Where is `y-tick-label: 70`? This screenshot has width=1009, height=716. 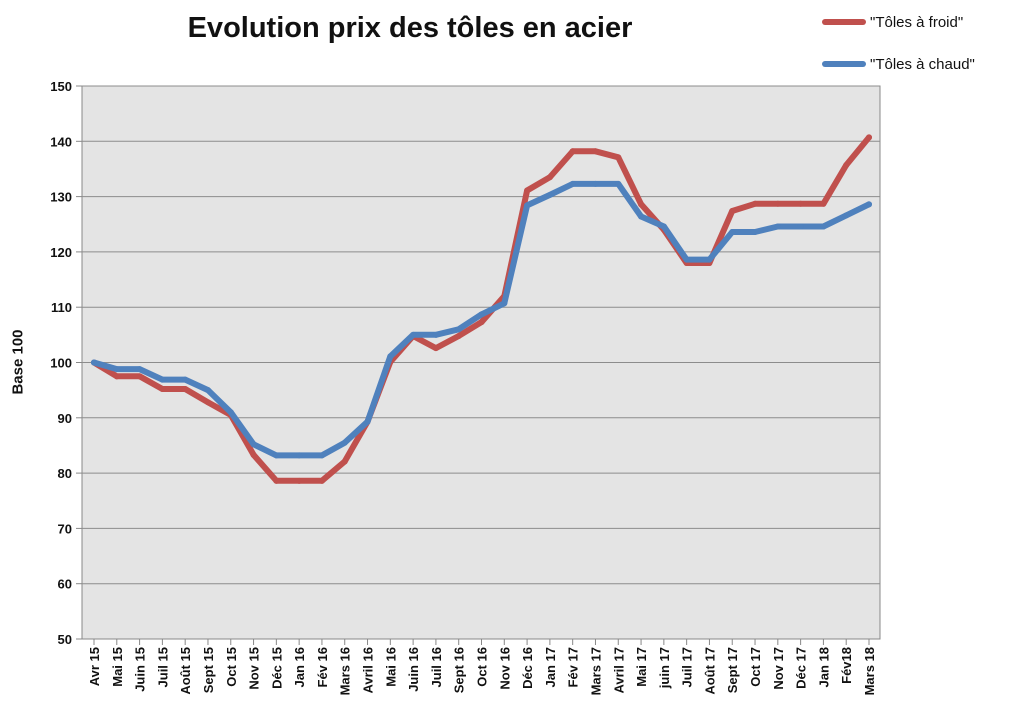 y-tick-label: 70 is located at coordinates (65, 528).